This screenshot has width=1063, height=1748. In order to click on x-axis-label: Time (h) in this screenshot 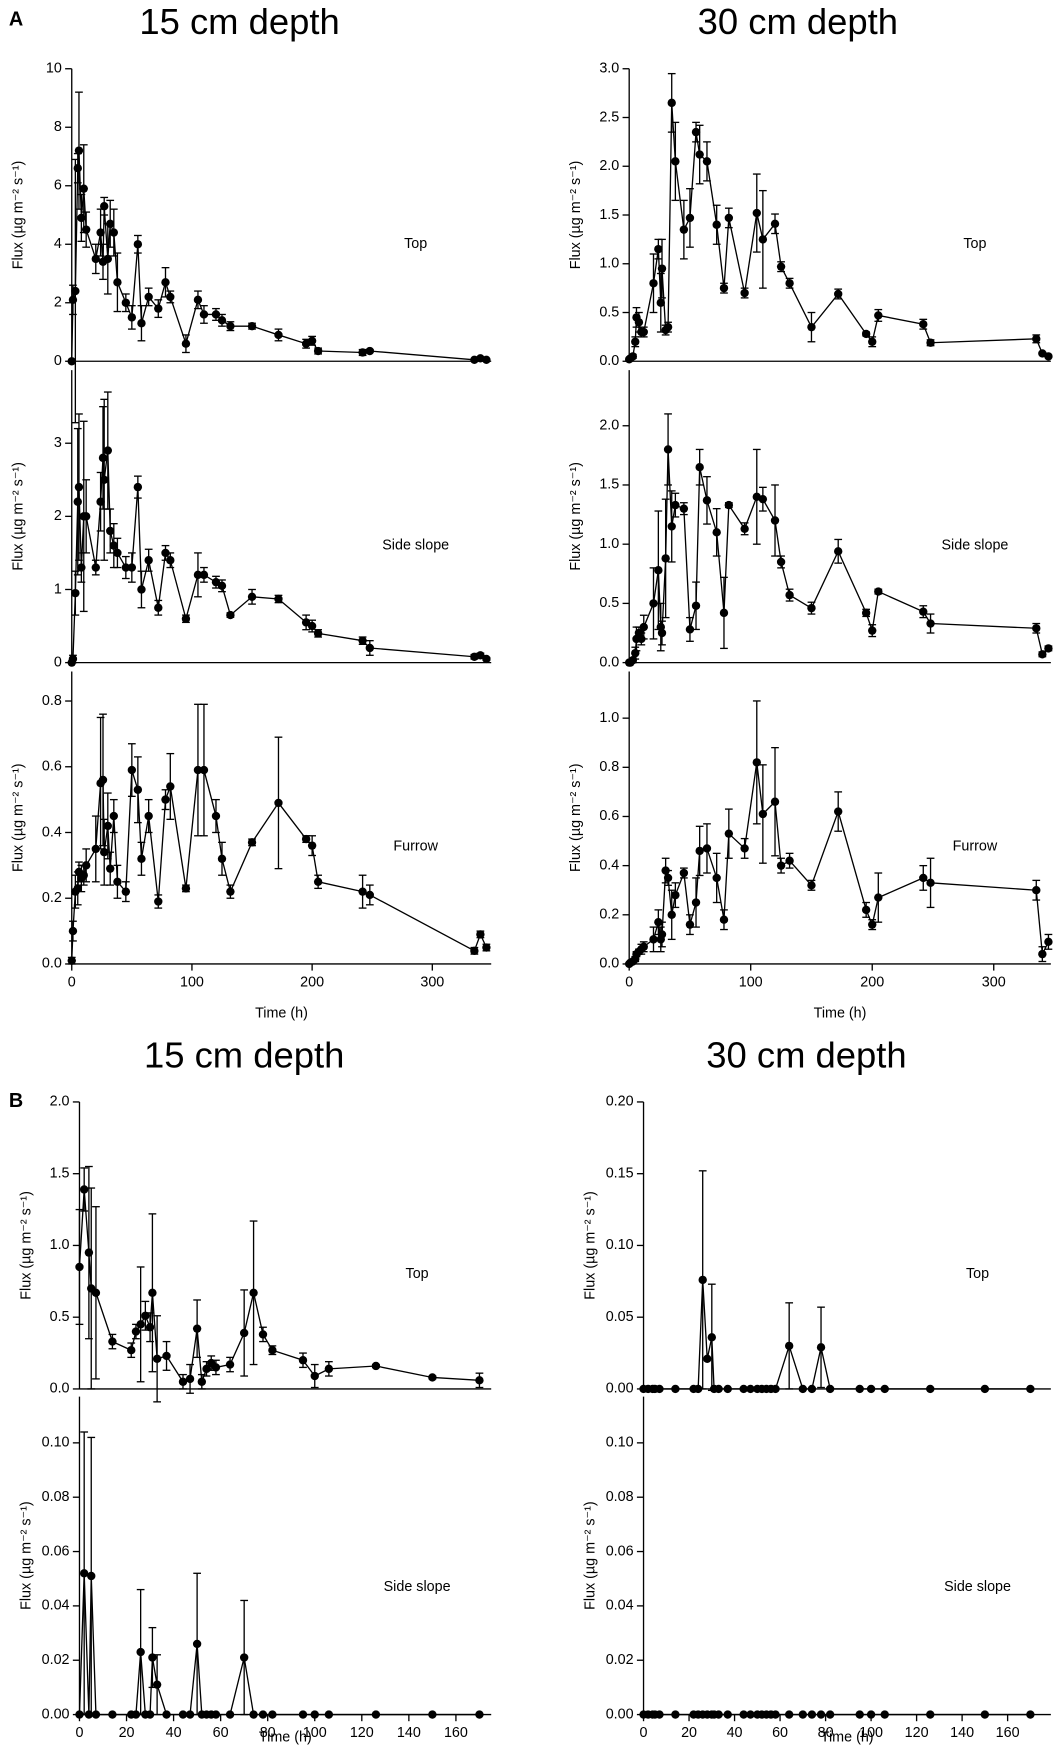, I will do `click(840, 1013)`.